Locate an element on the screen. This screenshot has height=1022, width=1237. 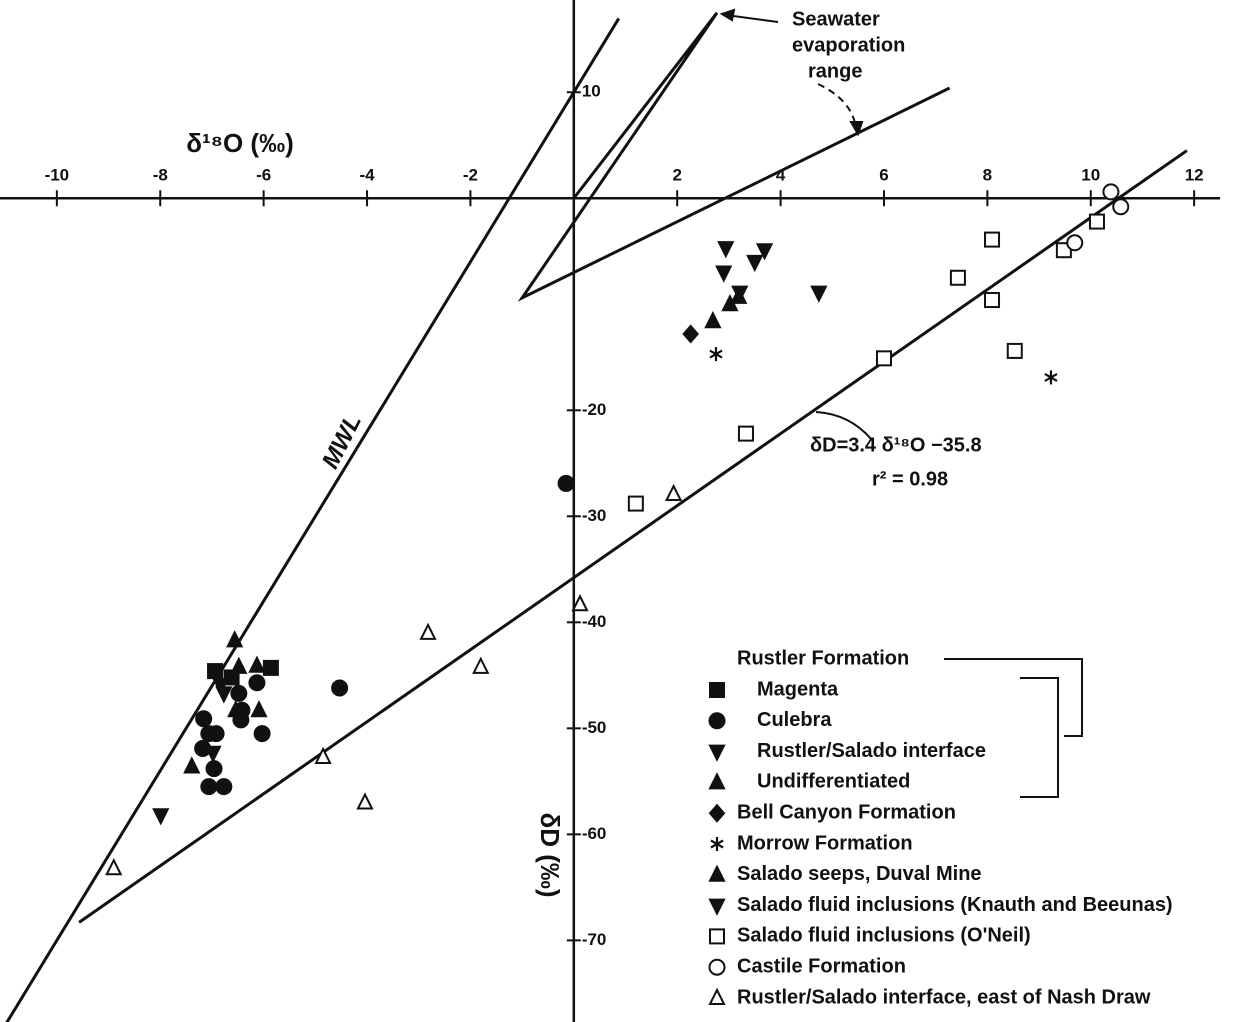
x-tick-label: 2 is located at coordinates (676, 175).